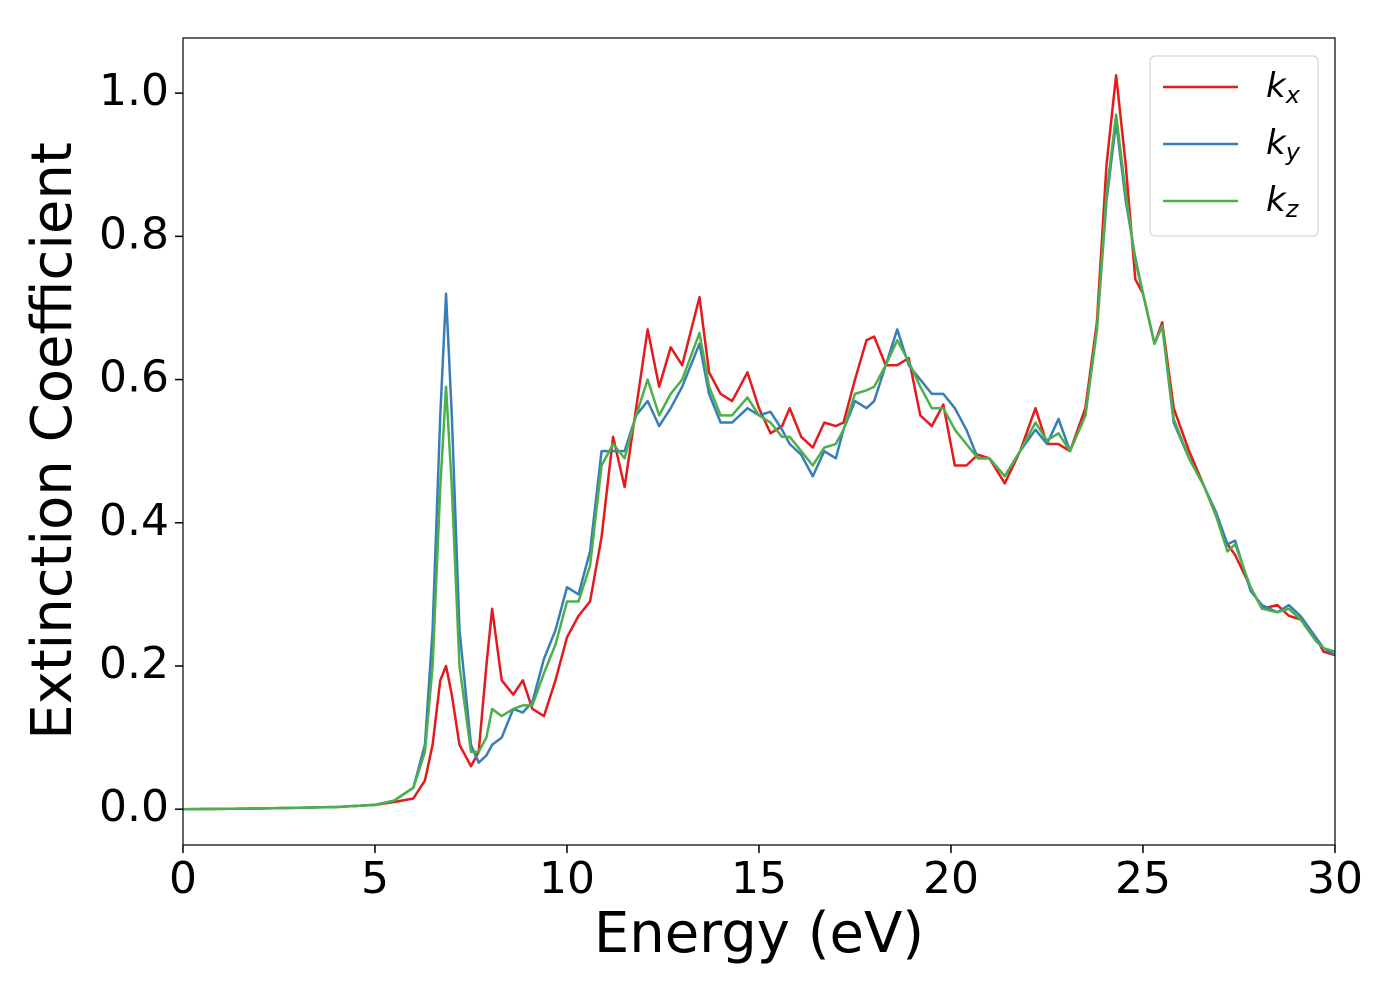  I want to click on legend-label: kz, so click(1283, 202).